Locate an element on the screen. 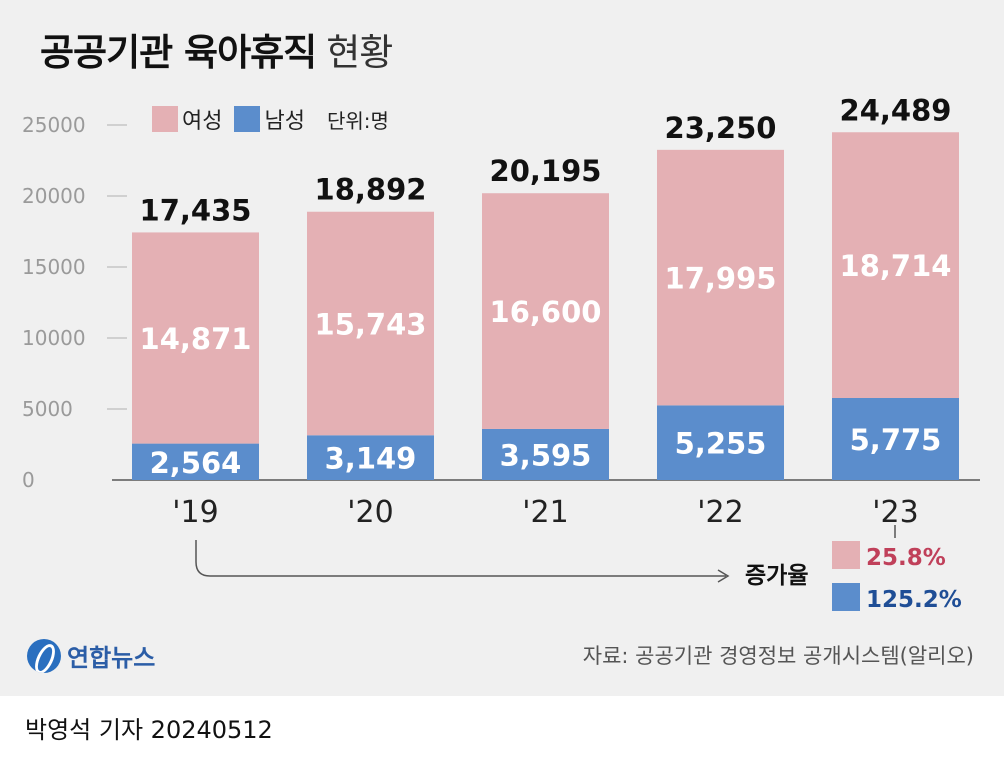 This screenshot has width=1004, height=760. y-tick-label: 20000 is located at coordinates (54, 196).